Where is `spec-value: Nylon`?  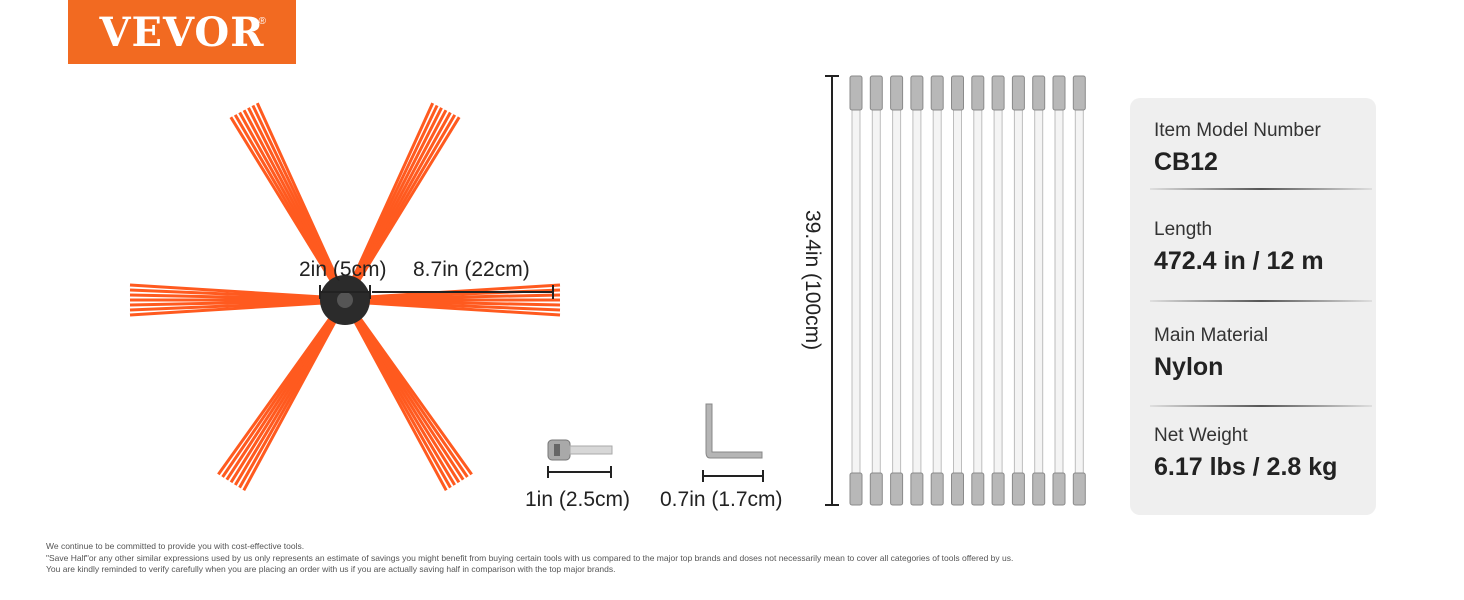
spec-value: Nylon is located at coordinates (1189, 367).